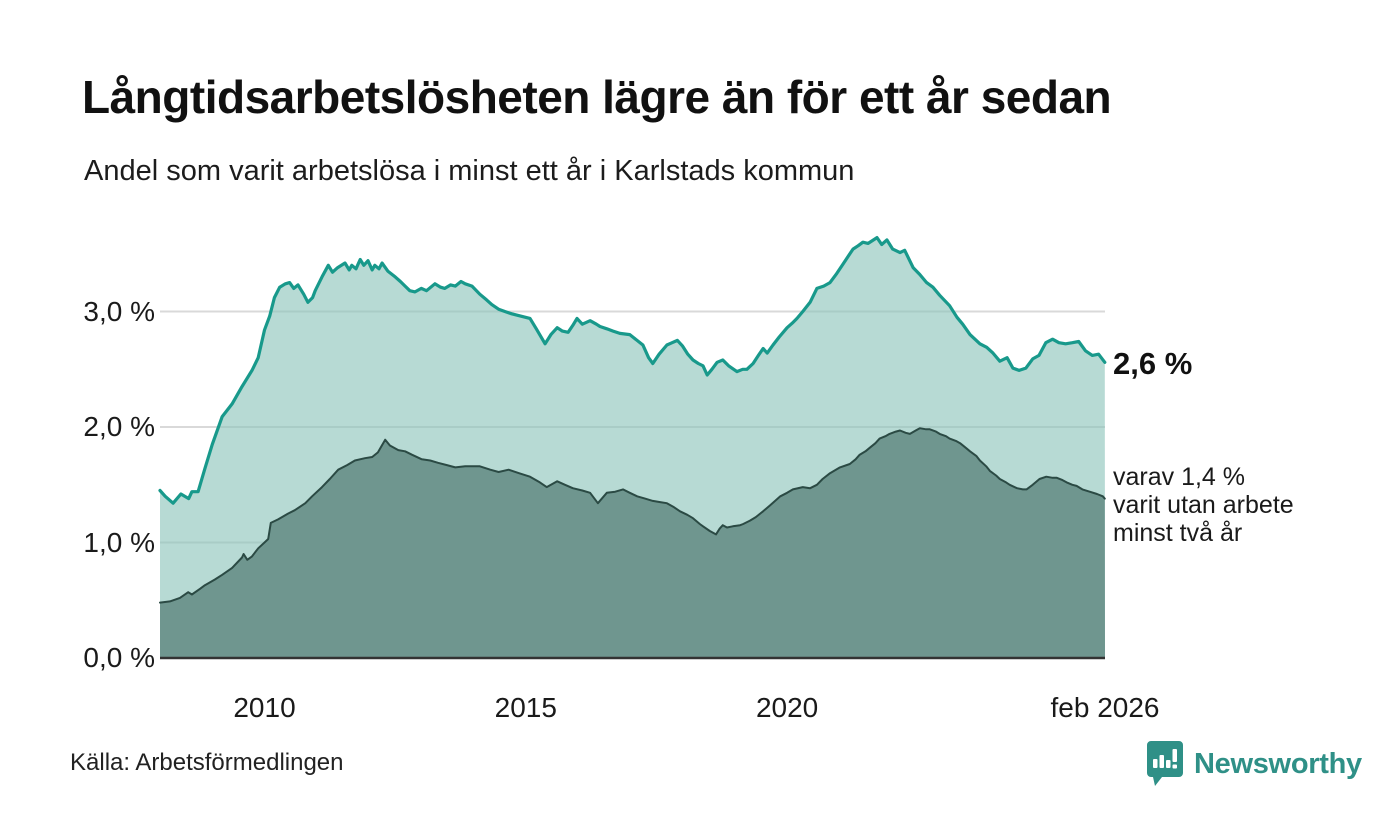  Describe the element at coordinates (1278, 763) in the screenshot. I see `brand-name: Newsworthy` at that location.